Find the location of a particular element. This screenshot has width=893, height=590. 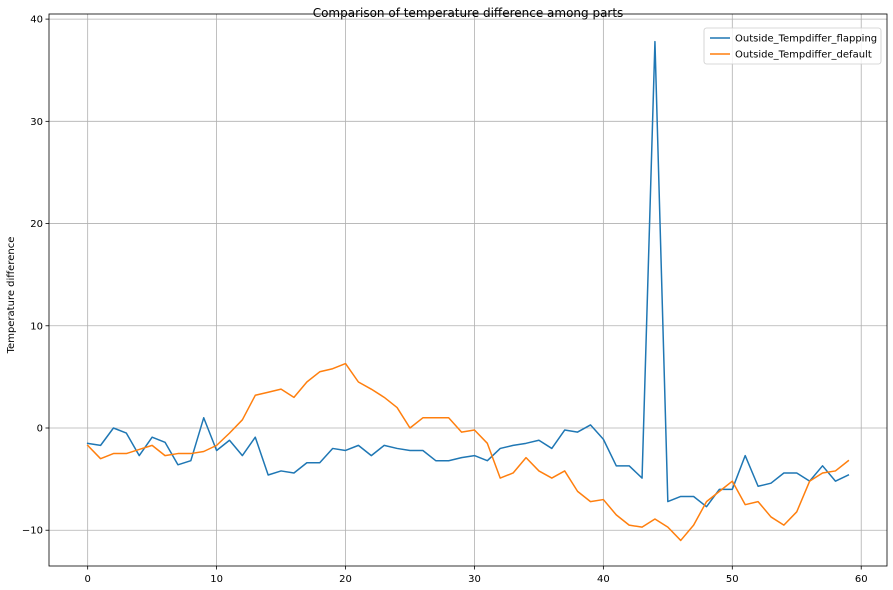

y-tick-label: 30 is located at coordinates (36, 122).